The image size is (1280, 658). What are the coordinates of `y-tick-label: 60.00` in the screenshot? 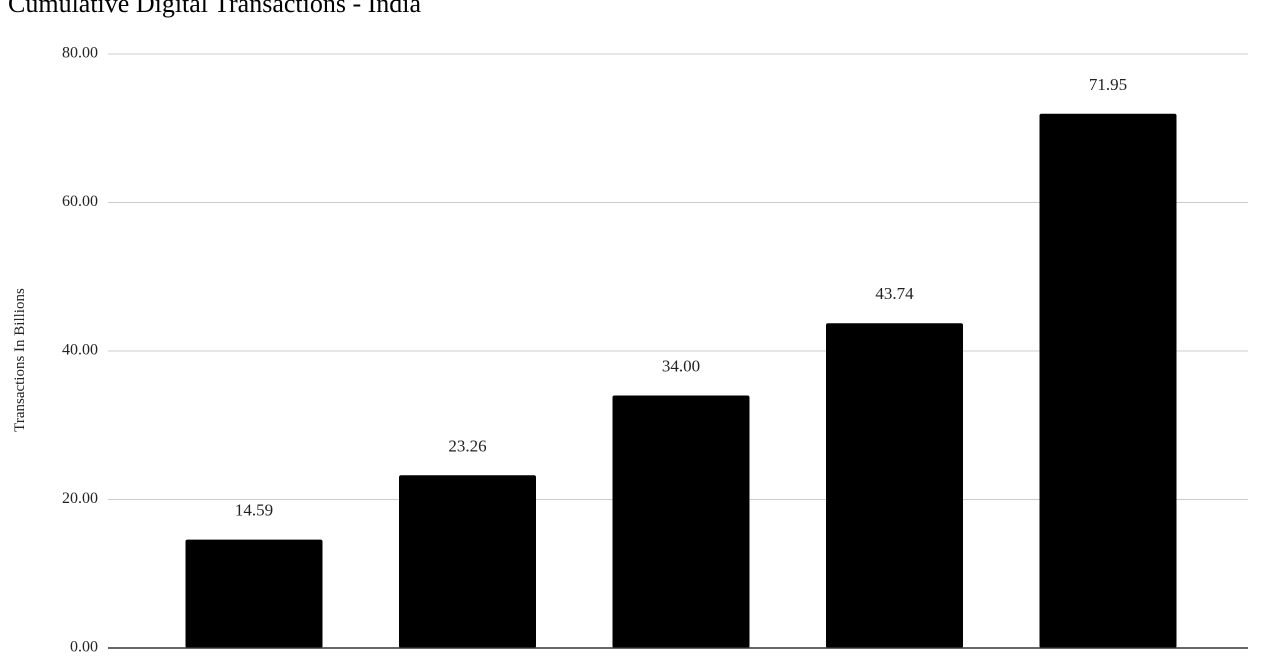 It's located at (80, 201).